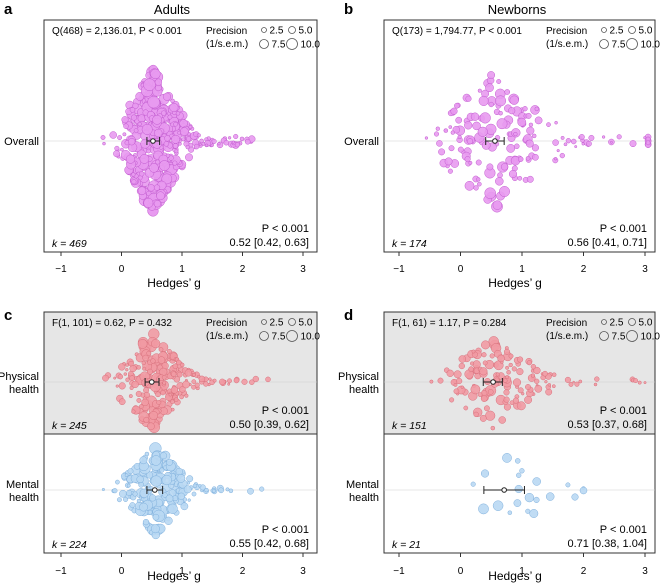 Image resolution: width=662 pixels, height=586 pixels. What do you see at coordinates (566, 31) in the screenshot?
I see `precision-legend-title: Precision` at bounding box center [566, 31].